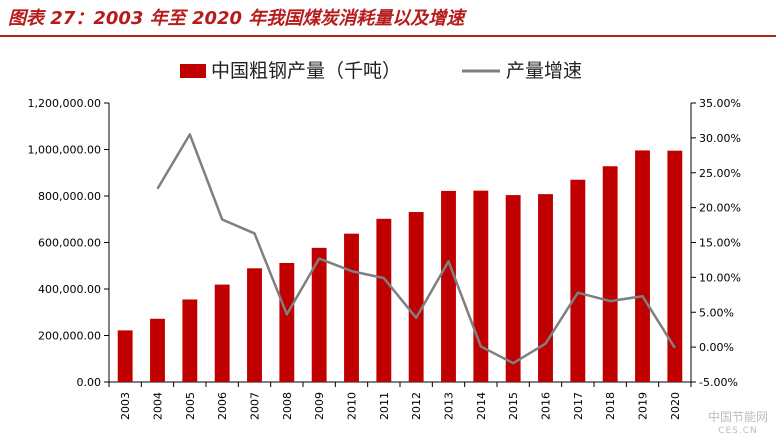 The image size is (776, 446). What do you see at coordinates (738, 431) in the screenshot?
I see `watermark-subtext: CES.CN` at bounding box center [738, 431].